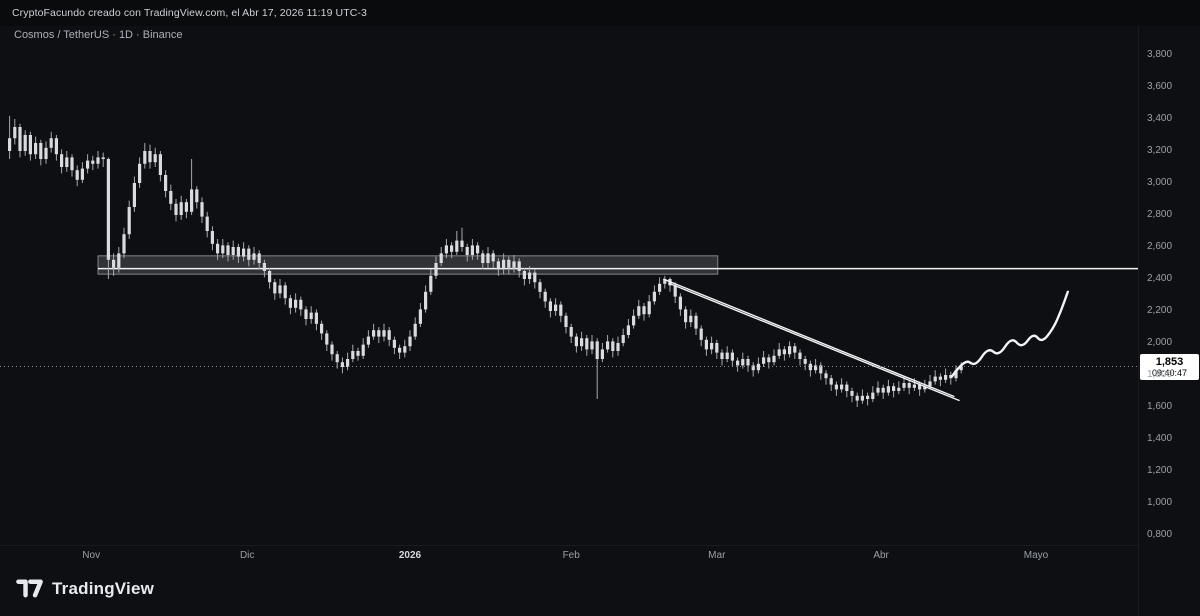  What do you see at coordinates (1160, 470) in the screenshot?
I see `price-tick-label: 1,200` at bounding box center [1160, 470].